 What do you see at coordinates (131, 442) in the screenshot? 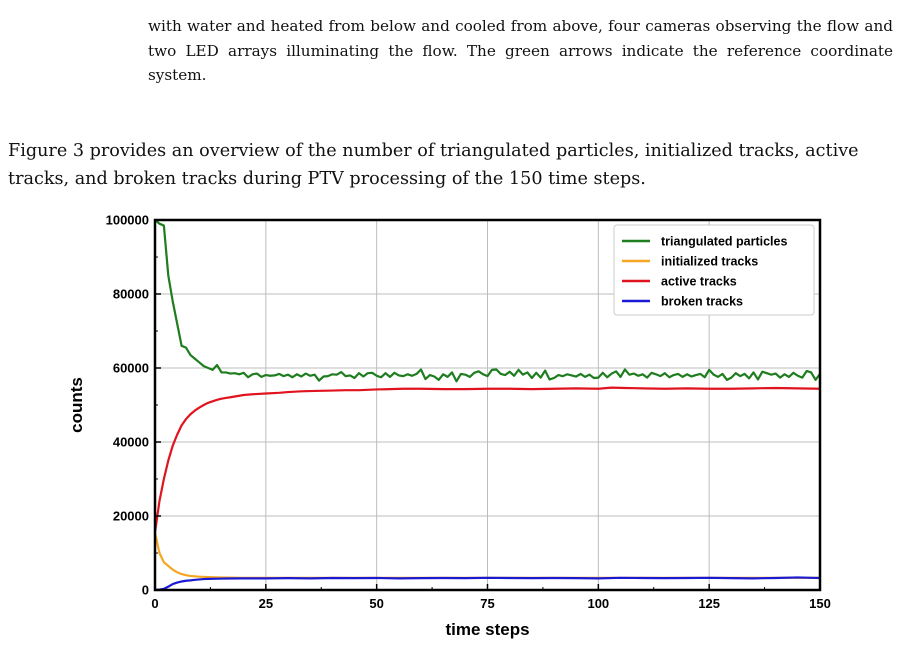
I see `y-tick-label: 40000` at bounding box center [131, 442].